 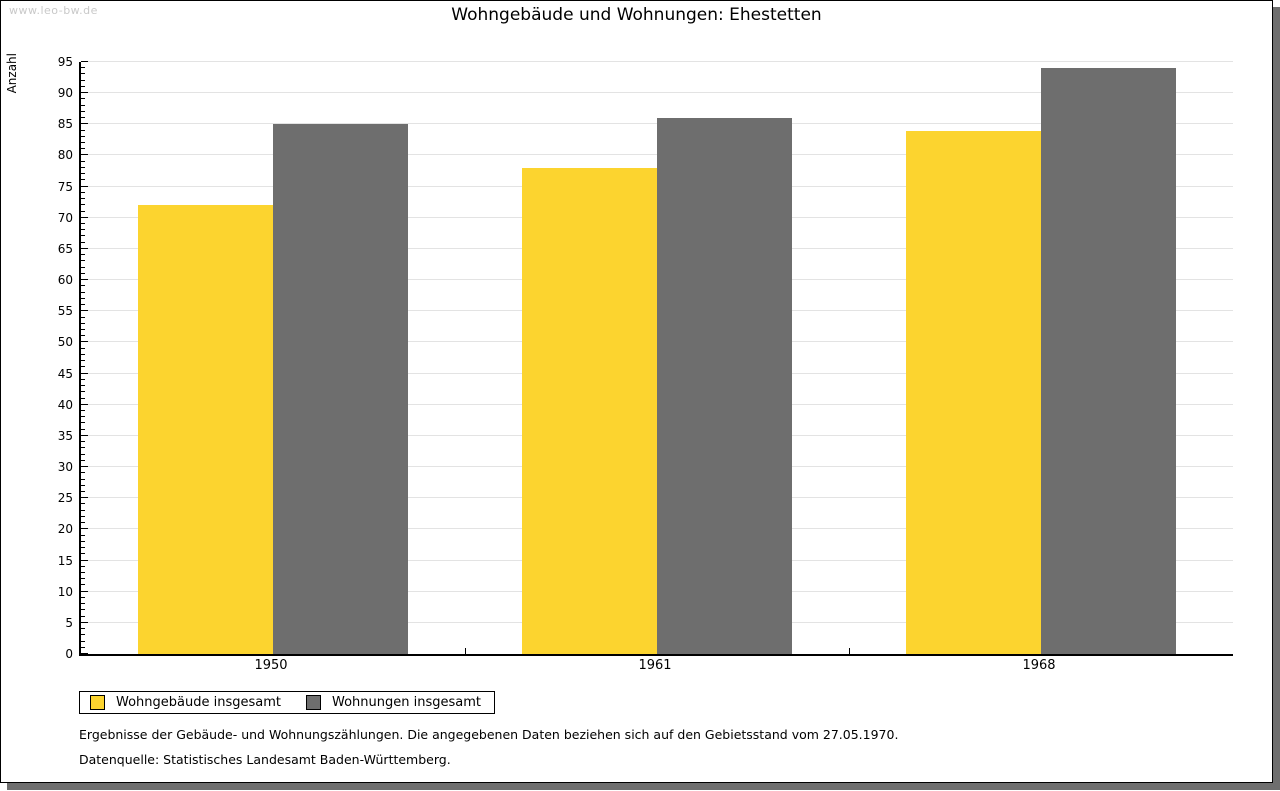 What do you see at coordinates (65, 404) in the screenshot?
I see `y-tick-label-40: 40` at bounding box center [65, 404].